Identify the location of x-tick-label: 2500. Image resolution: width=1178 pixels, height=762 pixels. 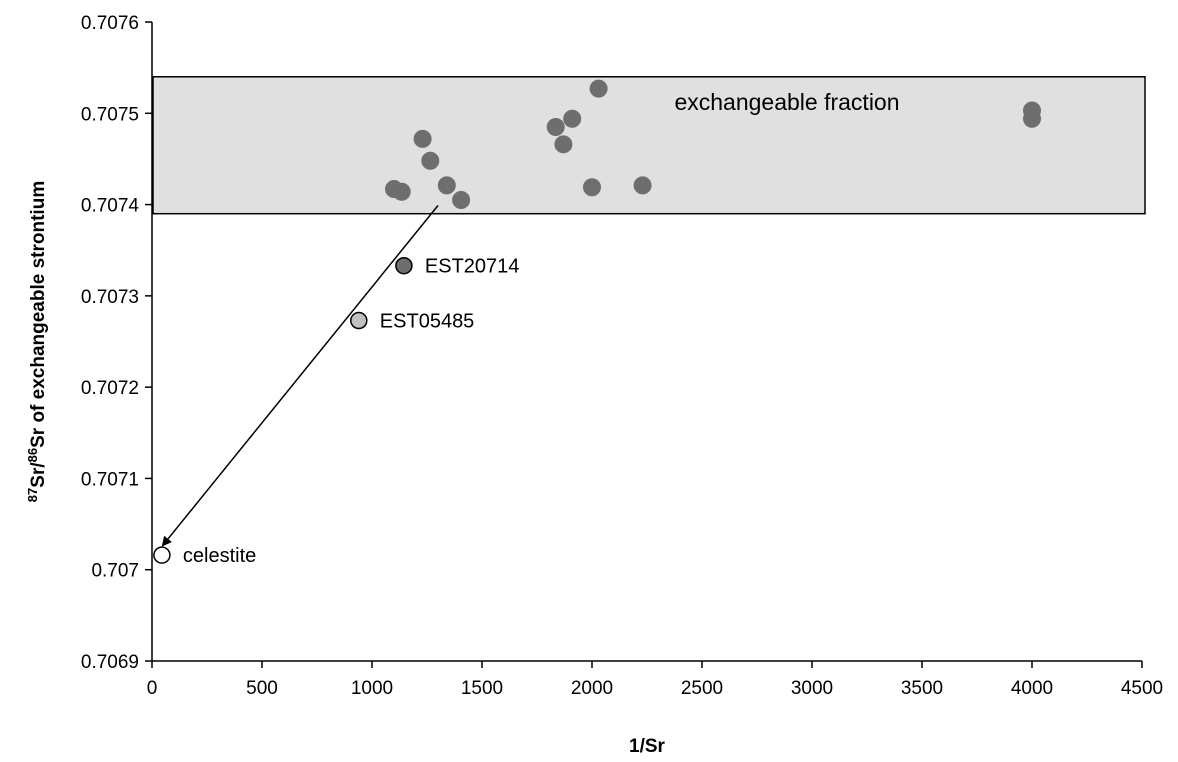
(702, 688).